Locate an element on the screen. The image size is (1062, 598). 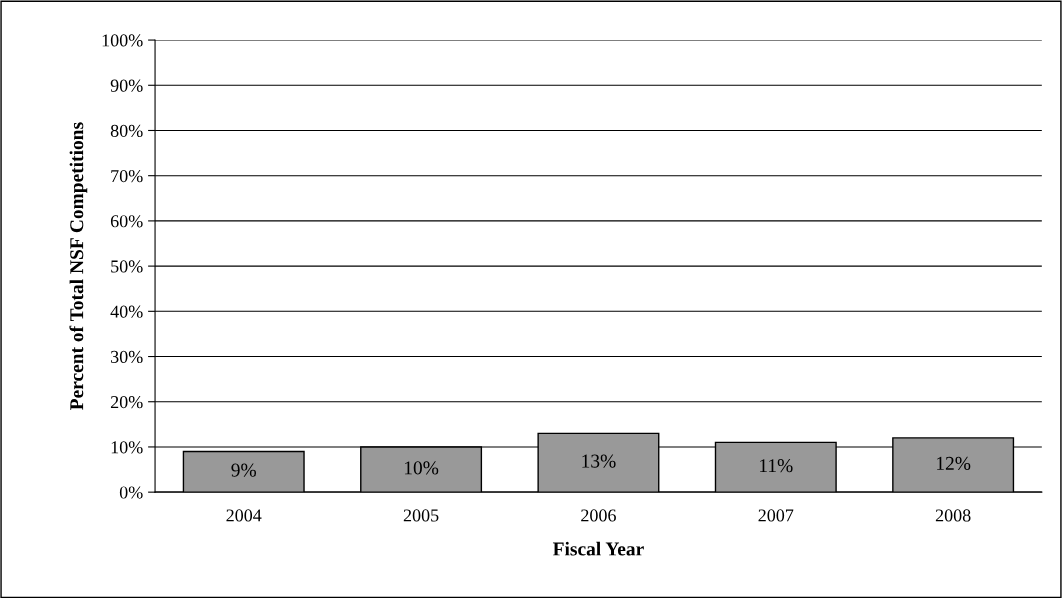
data-label: 10% is located at coordinates (421, 468).